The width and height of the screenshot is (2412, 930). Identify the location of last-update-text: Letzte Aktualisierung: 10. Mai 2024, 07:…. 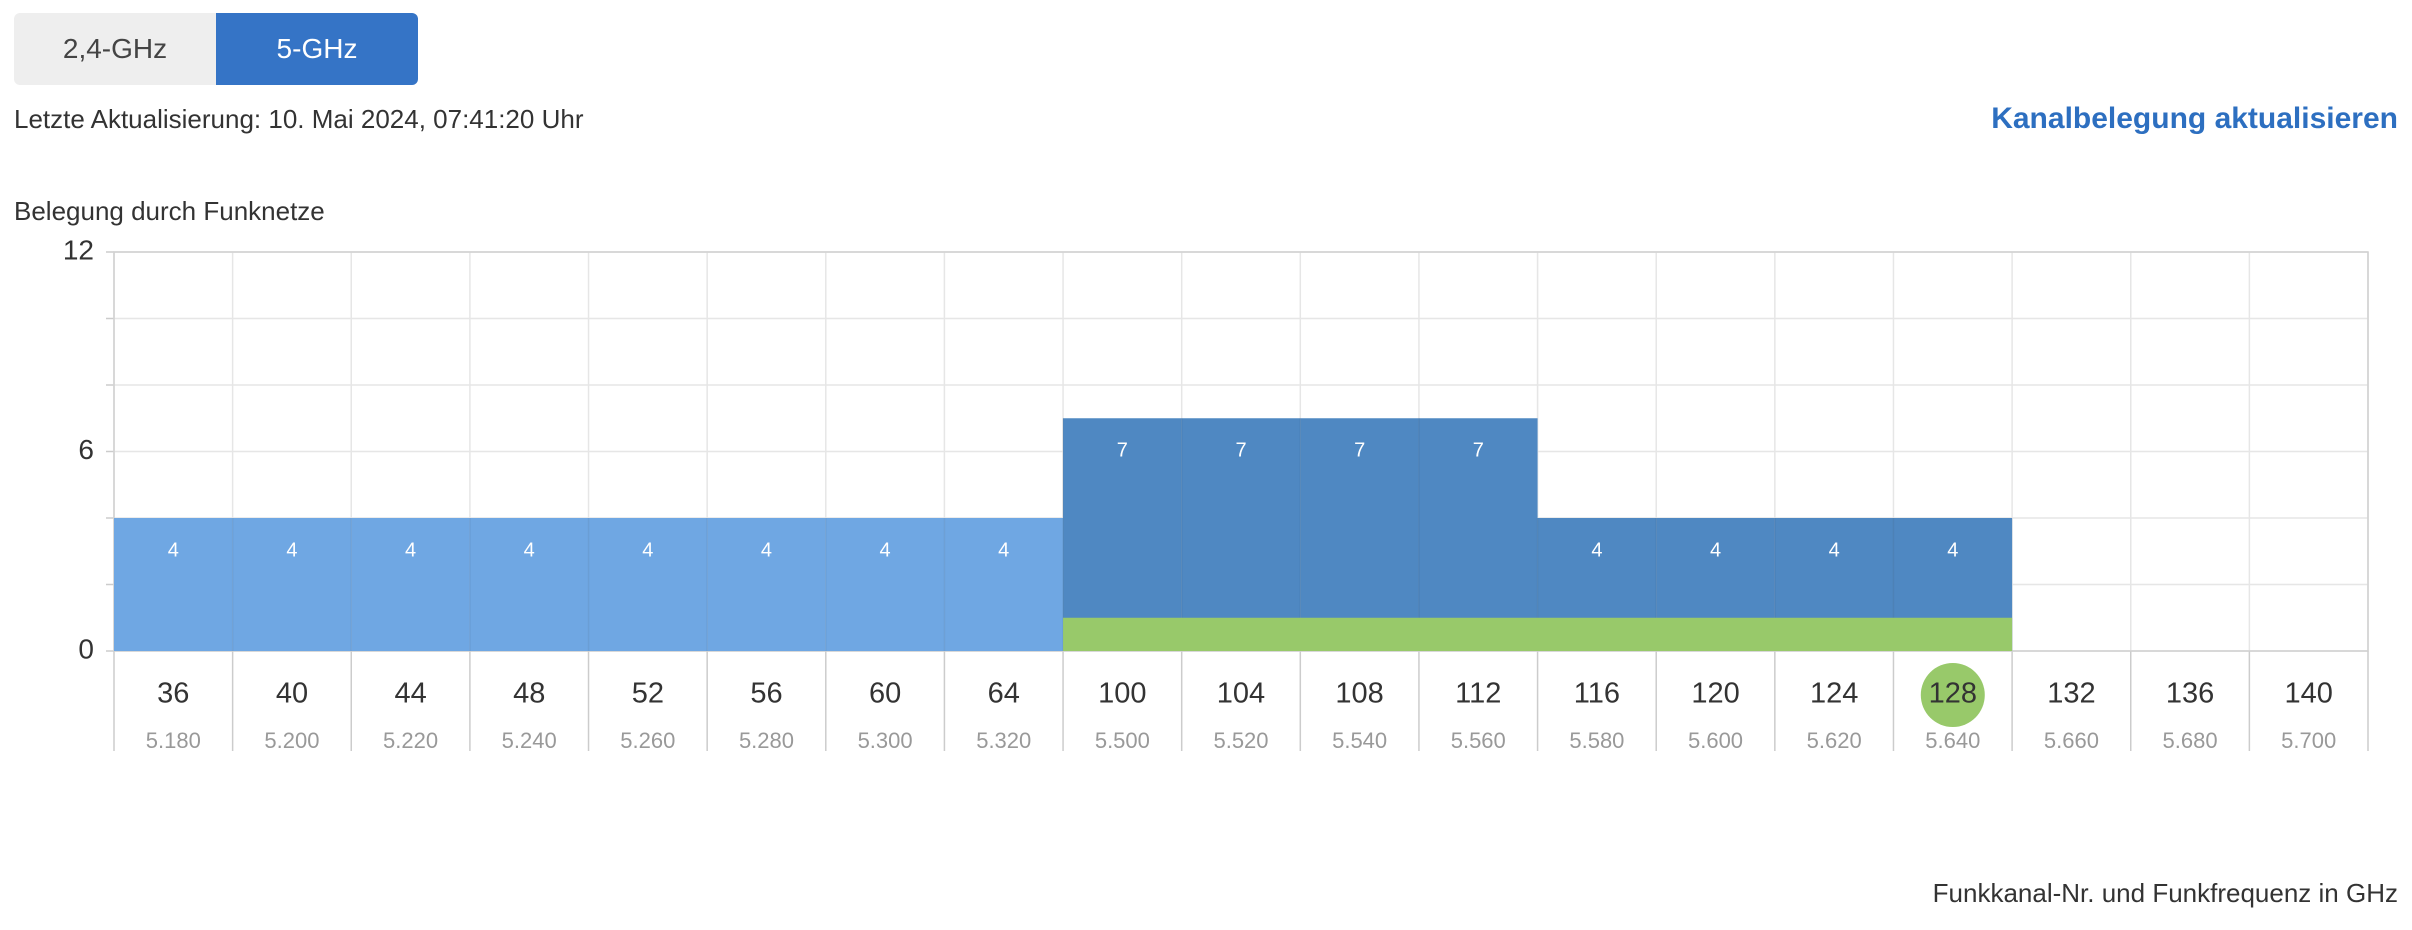
(299, 119).